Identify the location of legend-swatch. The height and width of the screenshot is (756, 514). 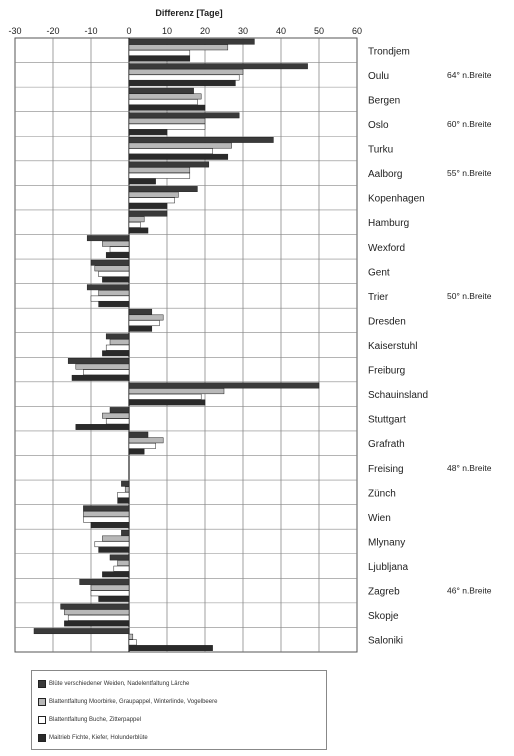
(42, 720).